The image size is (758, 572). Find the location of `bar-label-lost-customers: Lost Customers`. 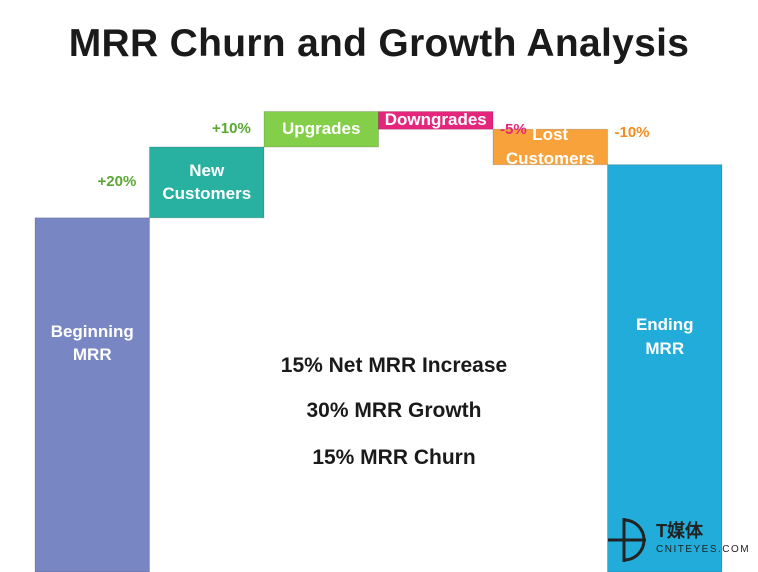

bar-label-lost-customers: Lost Customers is located at coordinates (550, 146).